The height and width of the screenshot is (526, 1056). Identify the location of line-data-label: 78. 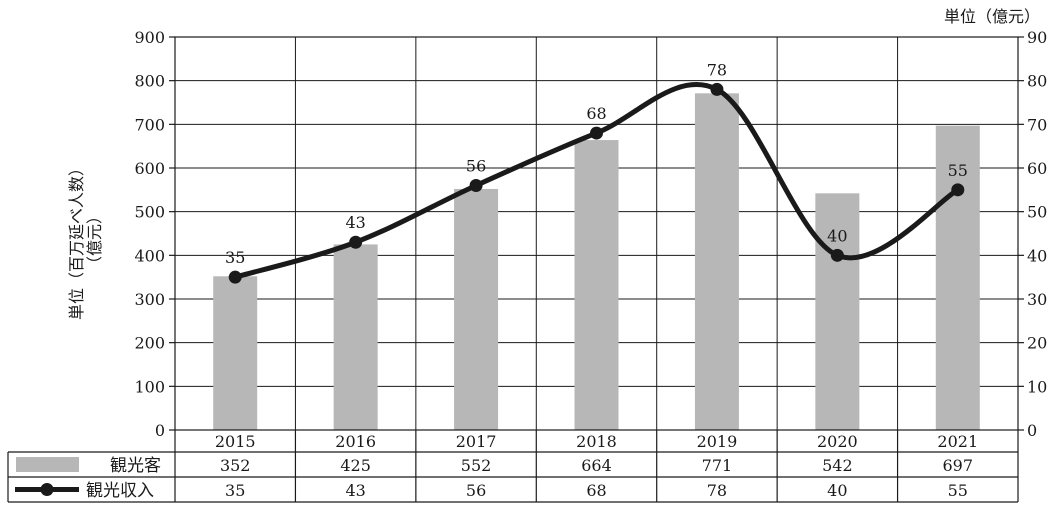
(717, 69).